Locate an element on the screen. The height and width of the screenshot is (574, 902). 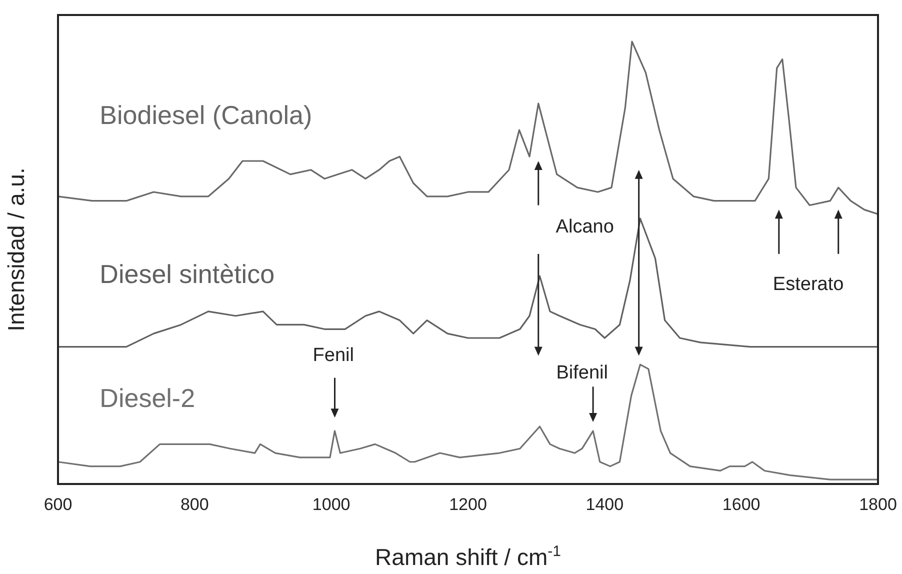
series-label: Biodiesel (Canola) is located at coordinates (206, 115).